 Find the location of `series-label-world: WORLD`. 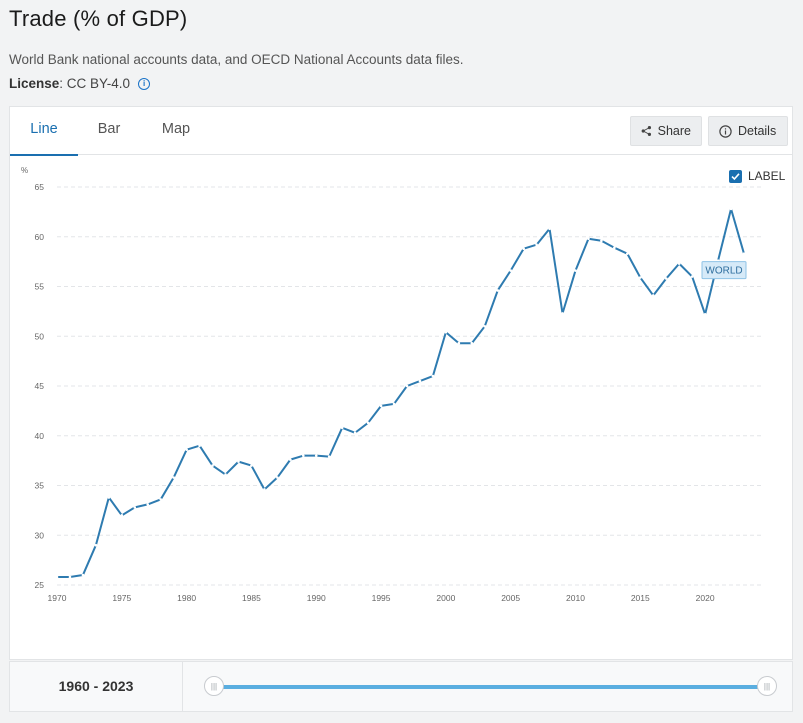

series-label-world: WORLD is located at coordinates (723, 271).